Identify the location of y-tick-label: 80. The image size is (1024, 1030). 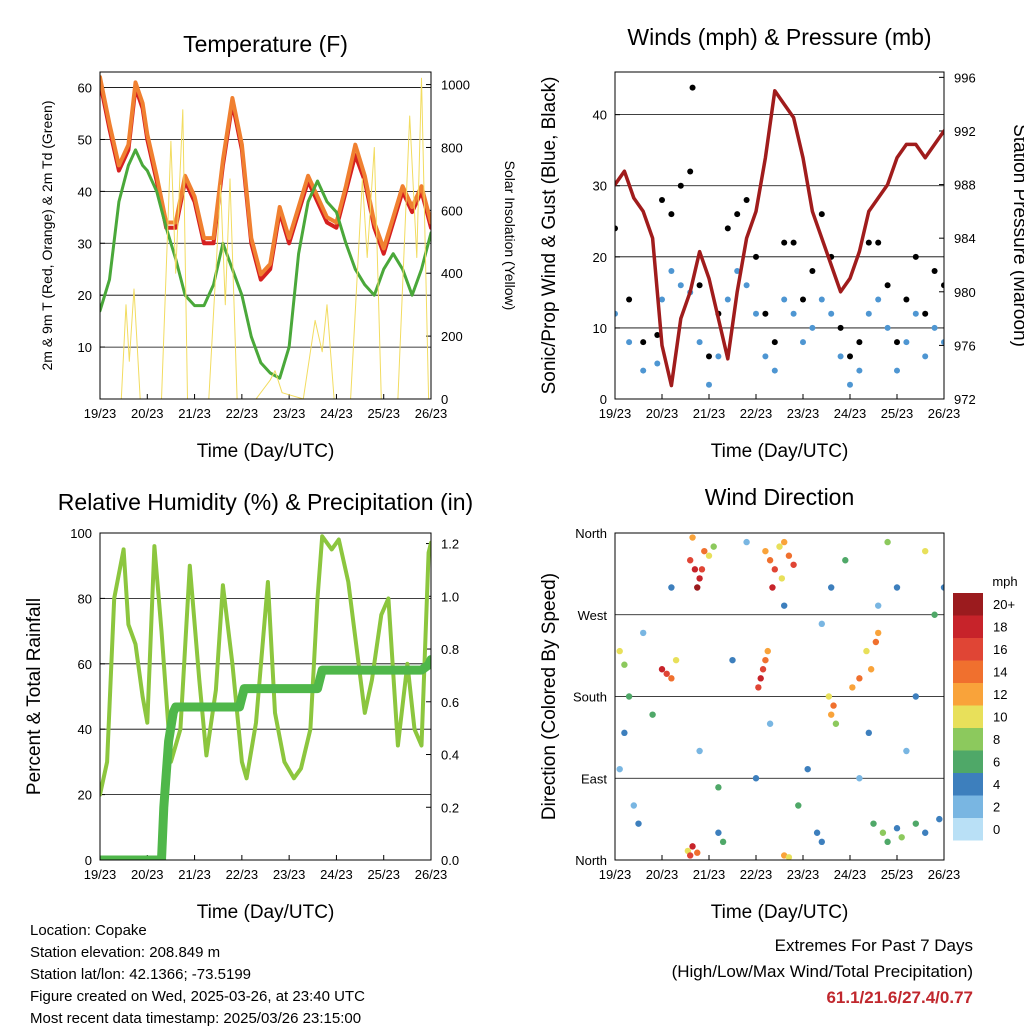
(85, 598).